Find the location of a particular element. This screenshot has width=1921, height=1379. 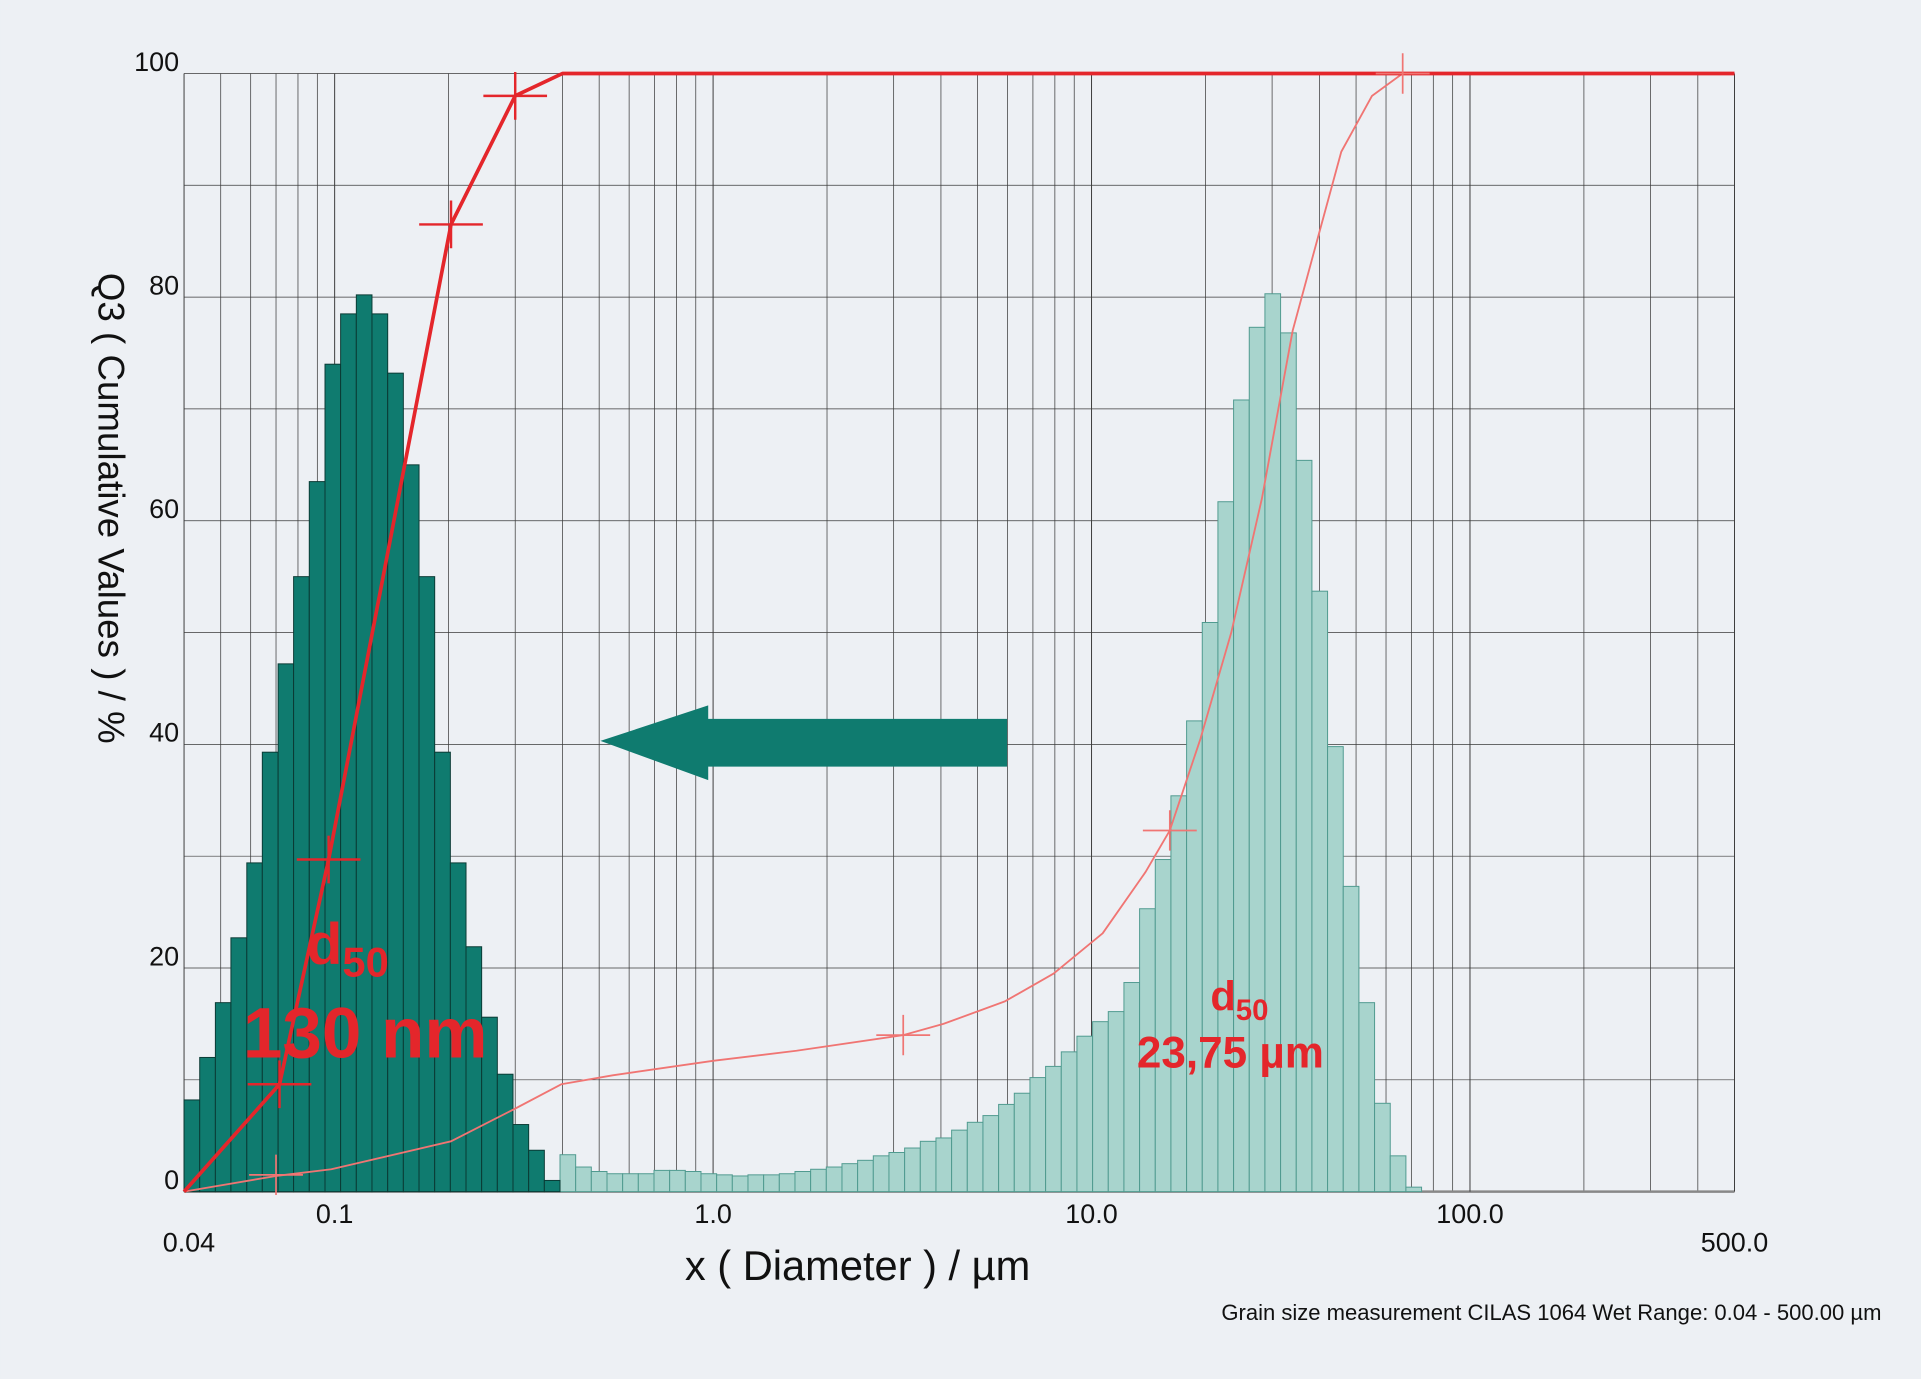

shift-arrow is located at coordinates (804, 743).